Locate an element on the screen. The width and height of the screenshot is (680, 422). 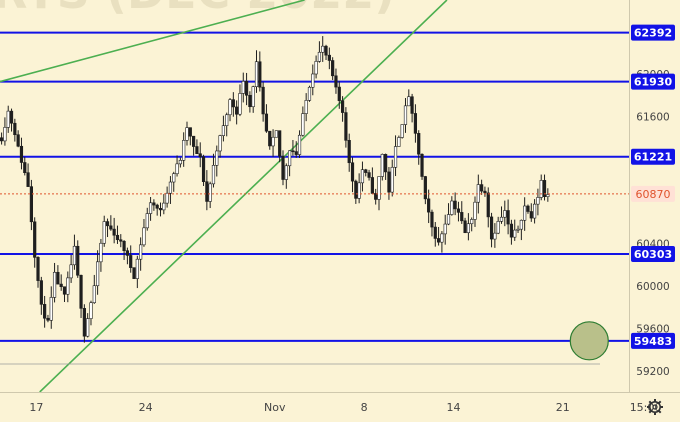
time-axis: 17 24 Nov 8 14 21 15:00 is located at coordinates (345, 407).